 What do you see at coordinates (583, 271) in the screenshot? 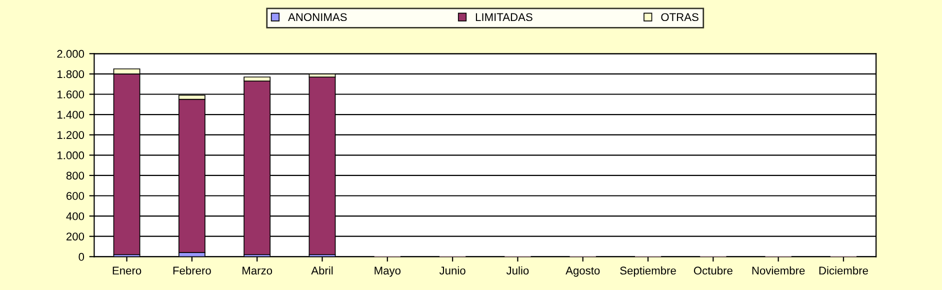
I see `x-tick-label: Agosto` at bounding box center [583, 271].